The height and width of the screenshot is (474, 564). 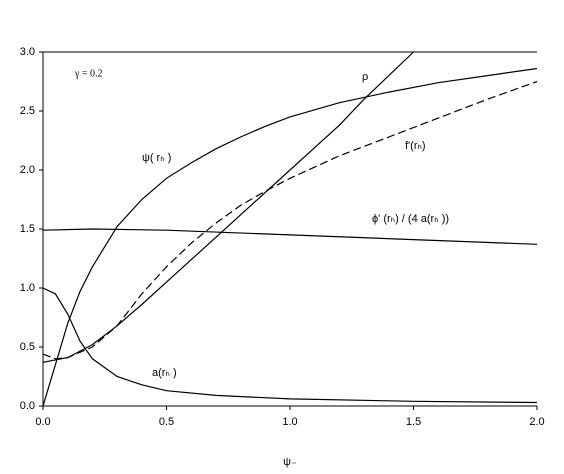 I want to click on series-line, so click(x=290, y=236).